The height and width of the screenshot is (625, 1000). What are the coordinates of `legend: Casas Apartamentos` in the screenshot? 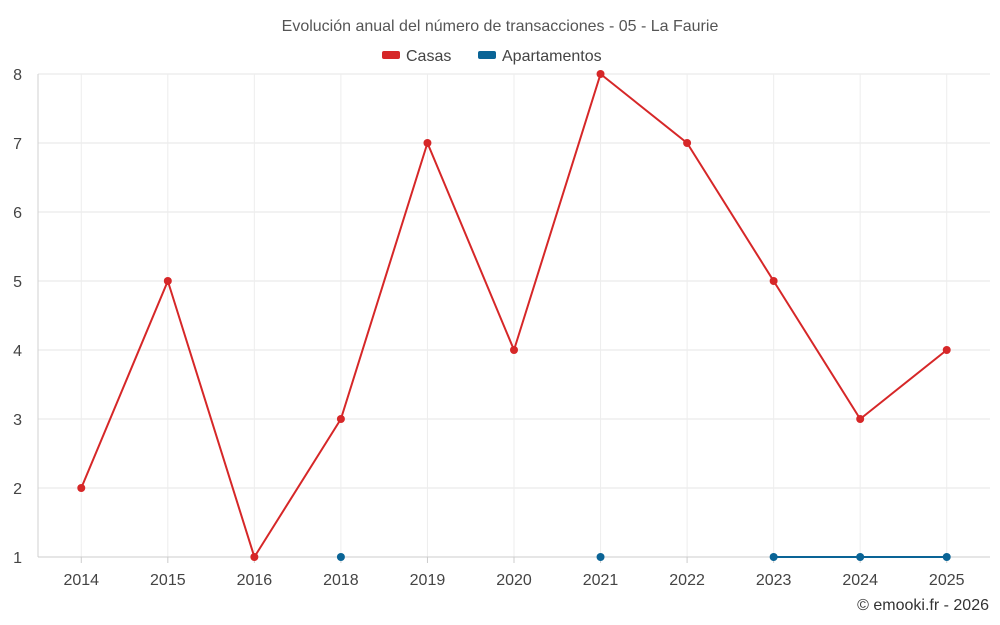 It's located at (492, 56).